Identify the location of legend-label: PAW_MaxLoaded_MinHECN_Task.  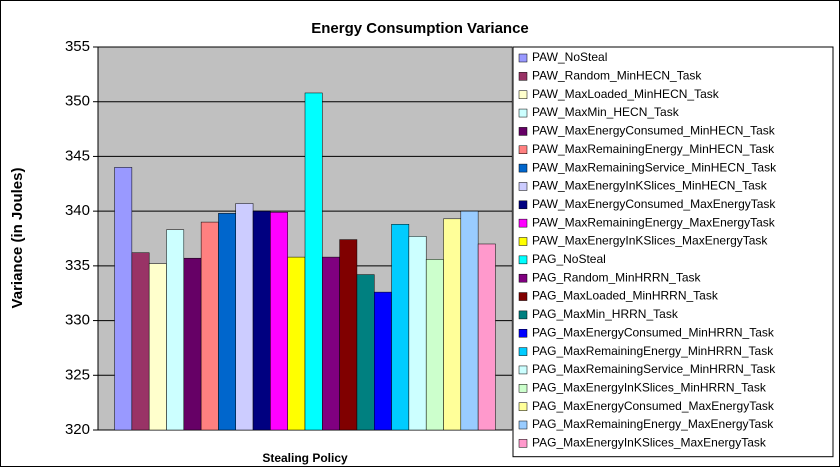
(626, 94).